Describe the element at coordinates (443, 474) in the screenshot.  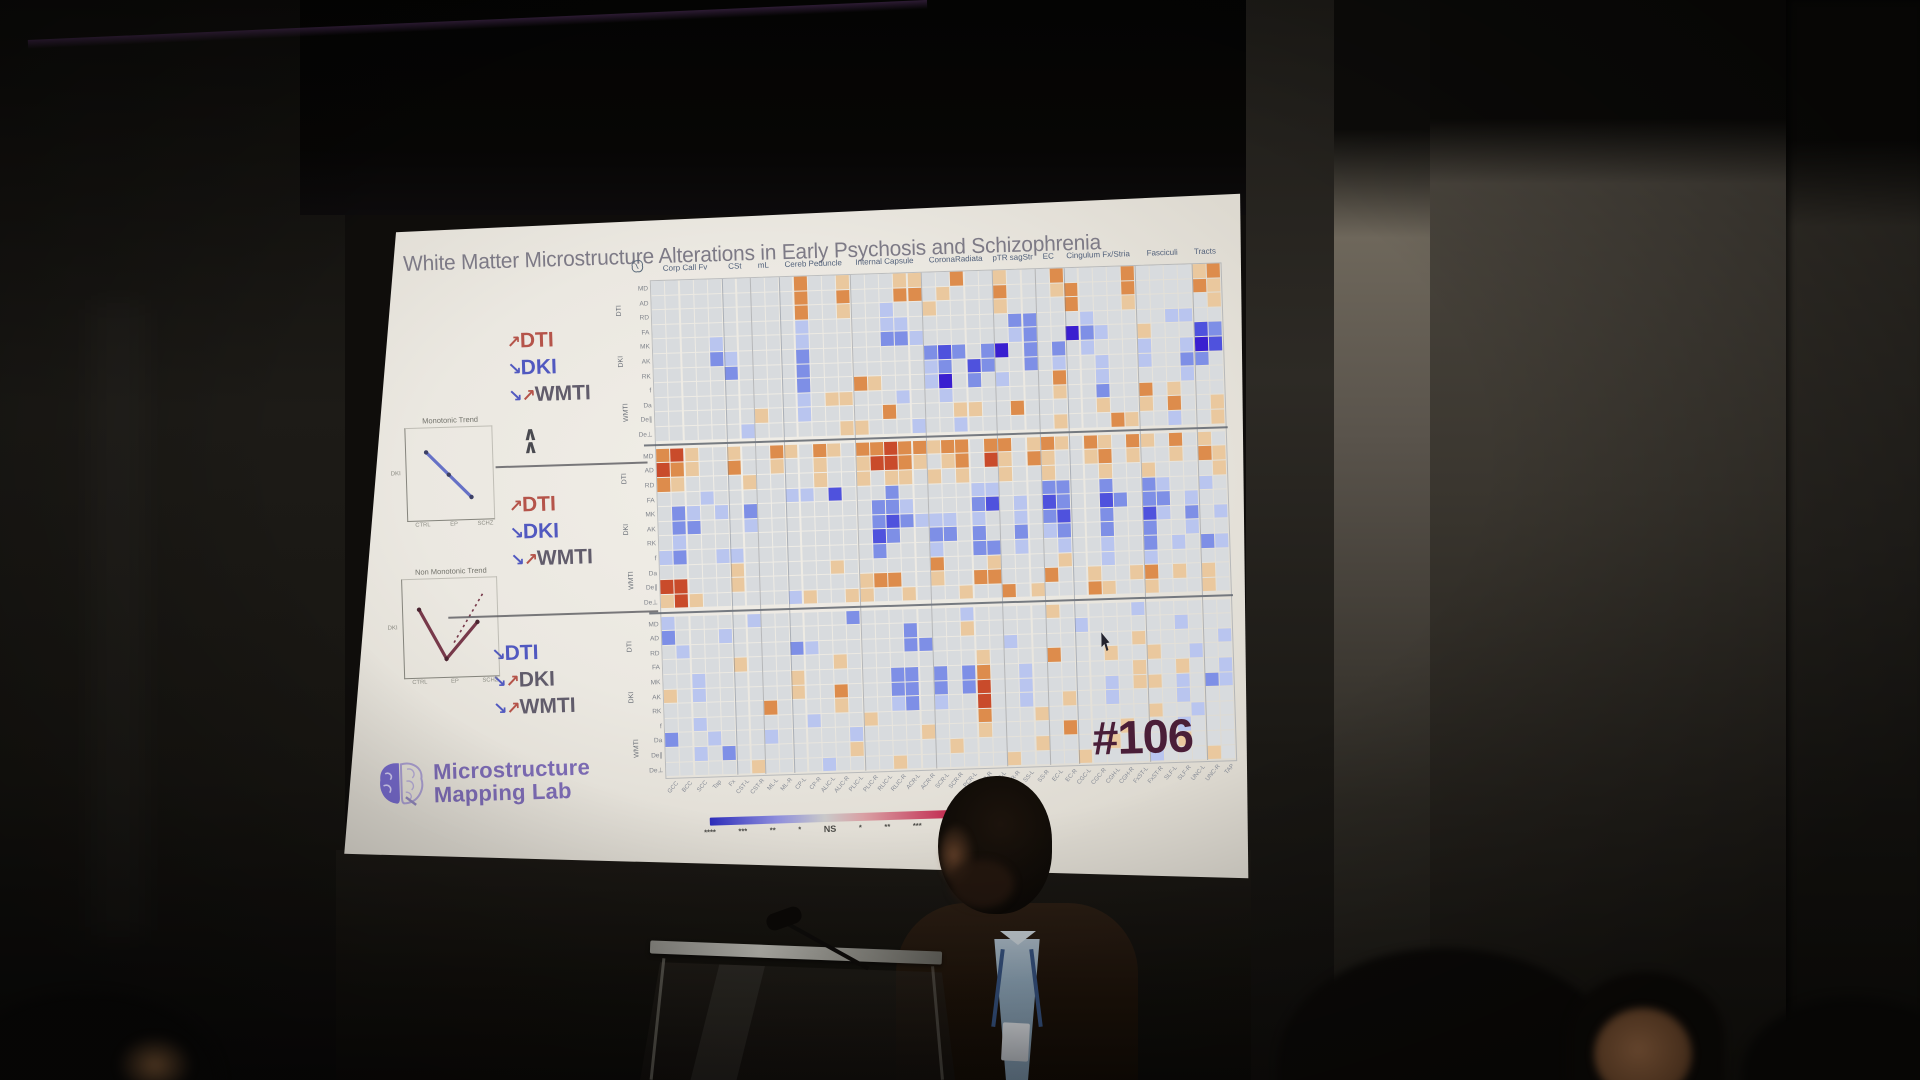
I see `plot-area: DKI` at that location.